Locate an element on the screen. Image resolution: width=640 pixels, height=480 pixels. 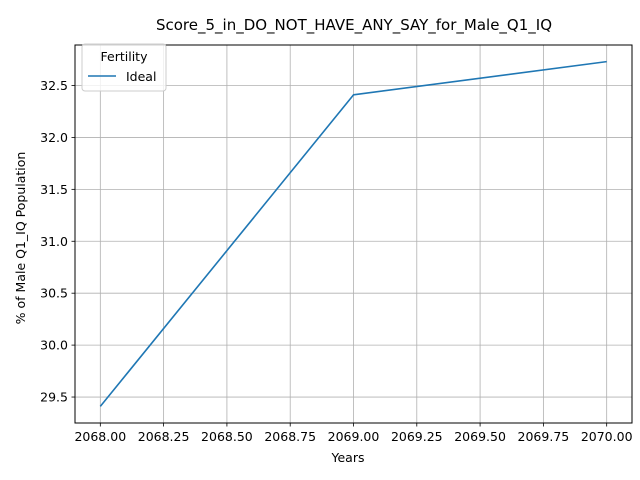
x-tick-label: 2069.50 is located at coordinates (480, 436).